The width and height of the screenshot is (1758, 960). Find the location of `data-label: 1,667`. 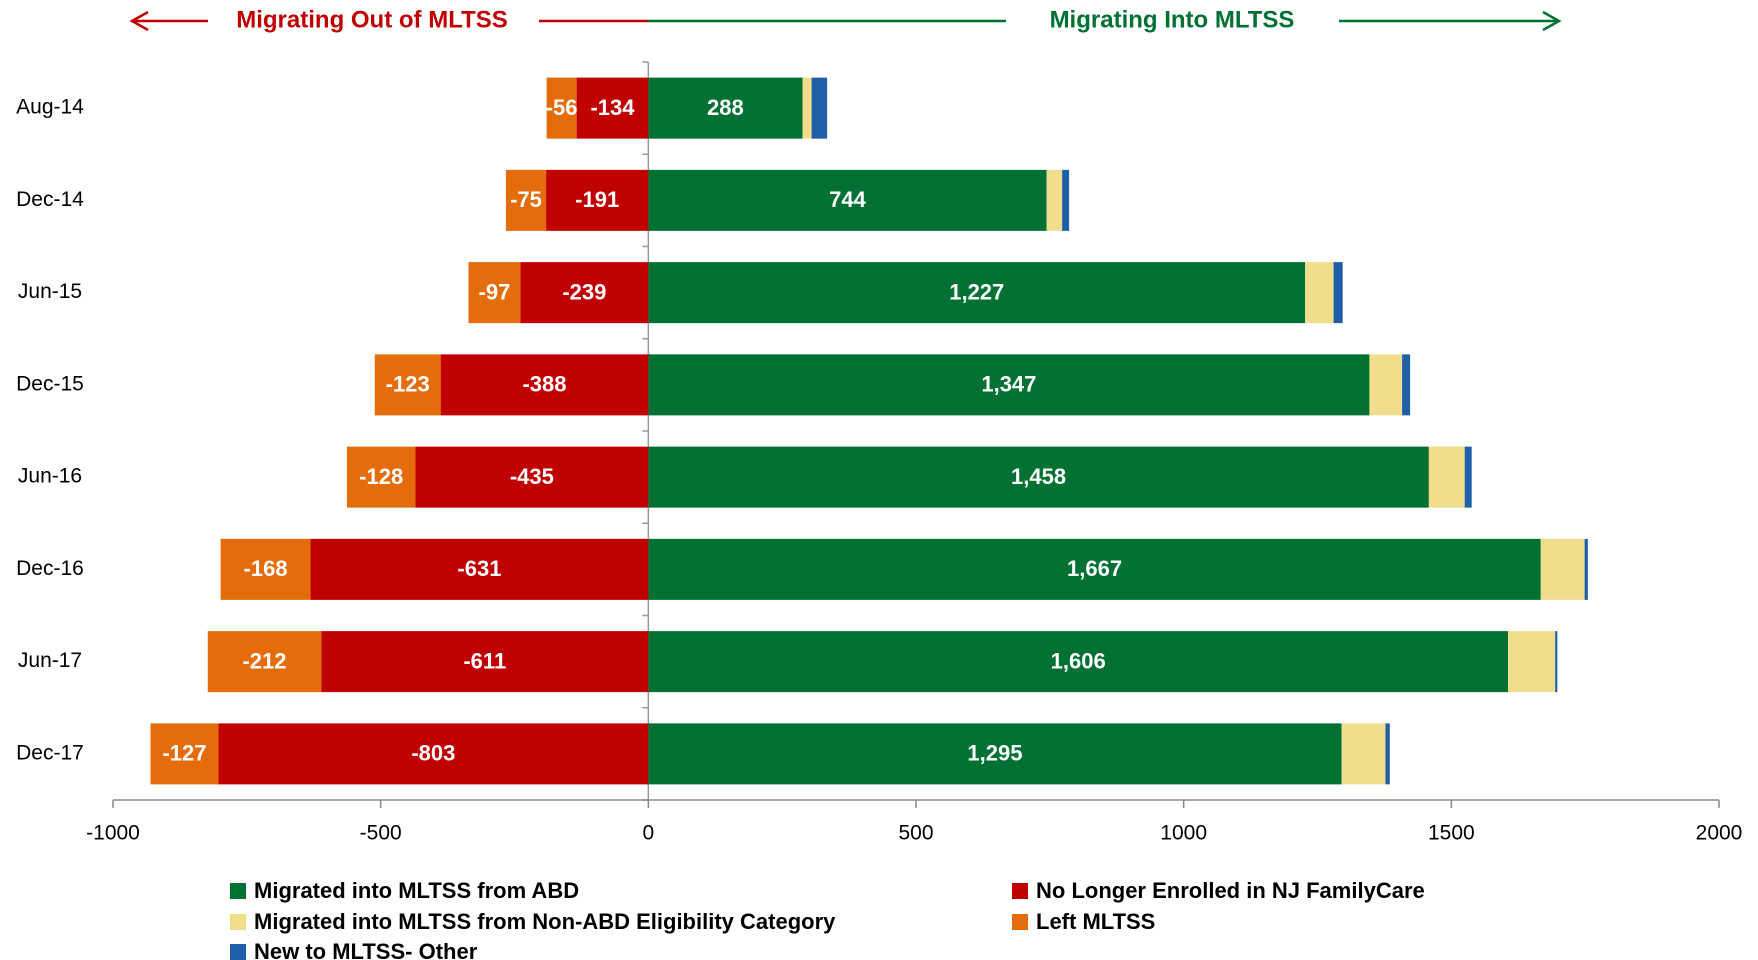

data-label: 1,667 is located at coordinates (1094, 568).